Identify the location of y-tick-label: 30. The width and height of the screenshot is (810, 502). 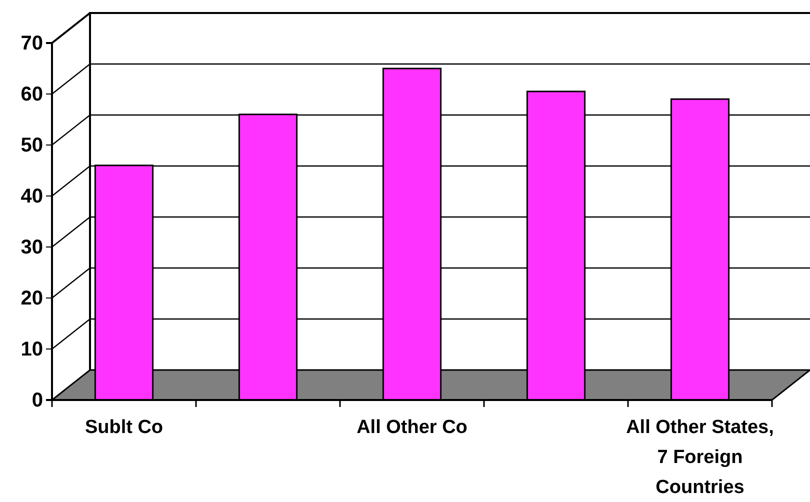
(31, 247).